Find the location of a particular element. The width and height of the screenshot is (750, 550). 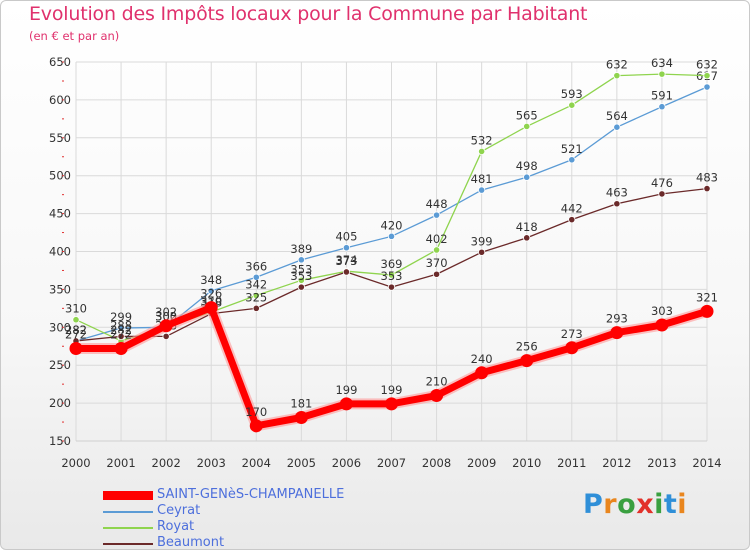

data-label: 564 is located at coordinates (617, 116).